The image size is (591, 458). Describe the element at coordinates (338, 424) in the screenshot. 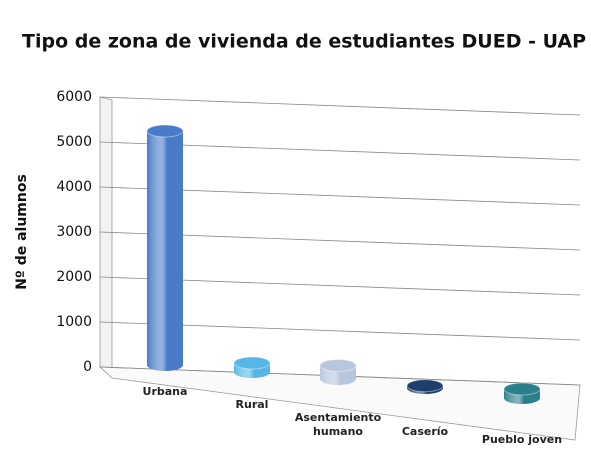

I see `x-tick-label: Asentamiento humano` at that location.